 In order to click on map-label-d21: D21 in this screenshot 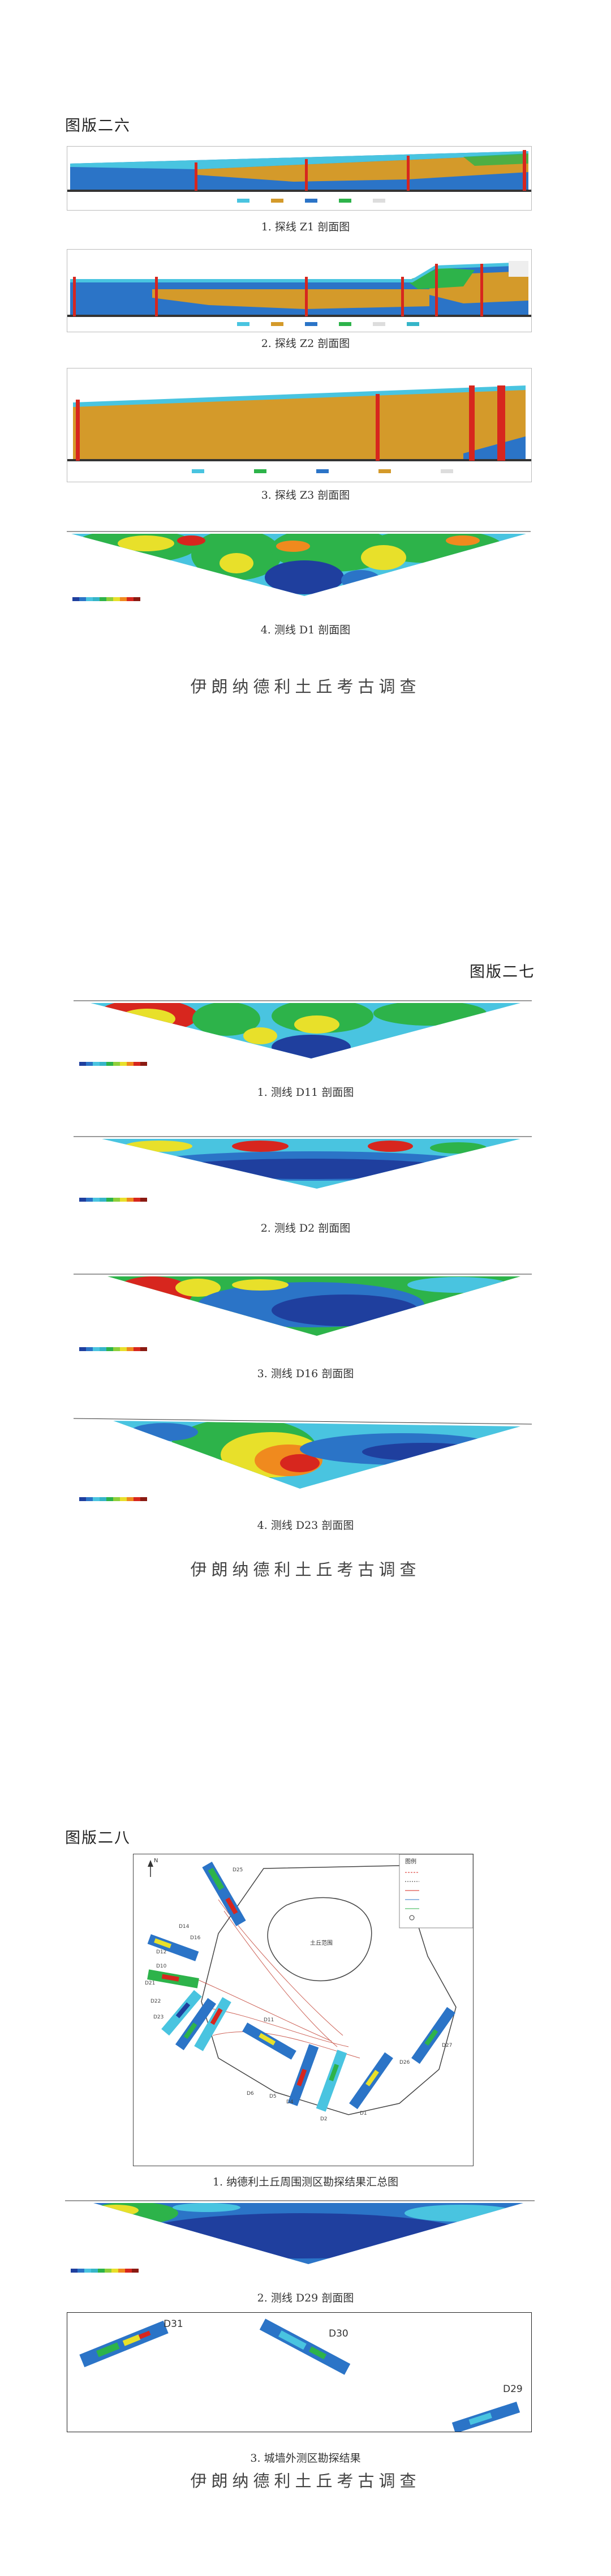, I will do `click(150, 1983)`.